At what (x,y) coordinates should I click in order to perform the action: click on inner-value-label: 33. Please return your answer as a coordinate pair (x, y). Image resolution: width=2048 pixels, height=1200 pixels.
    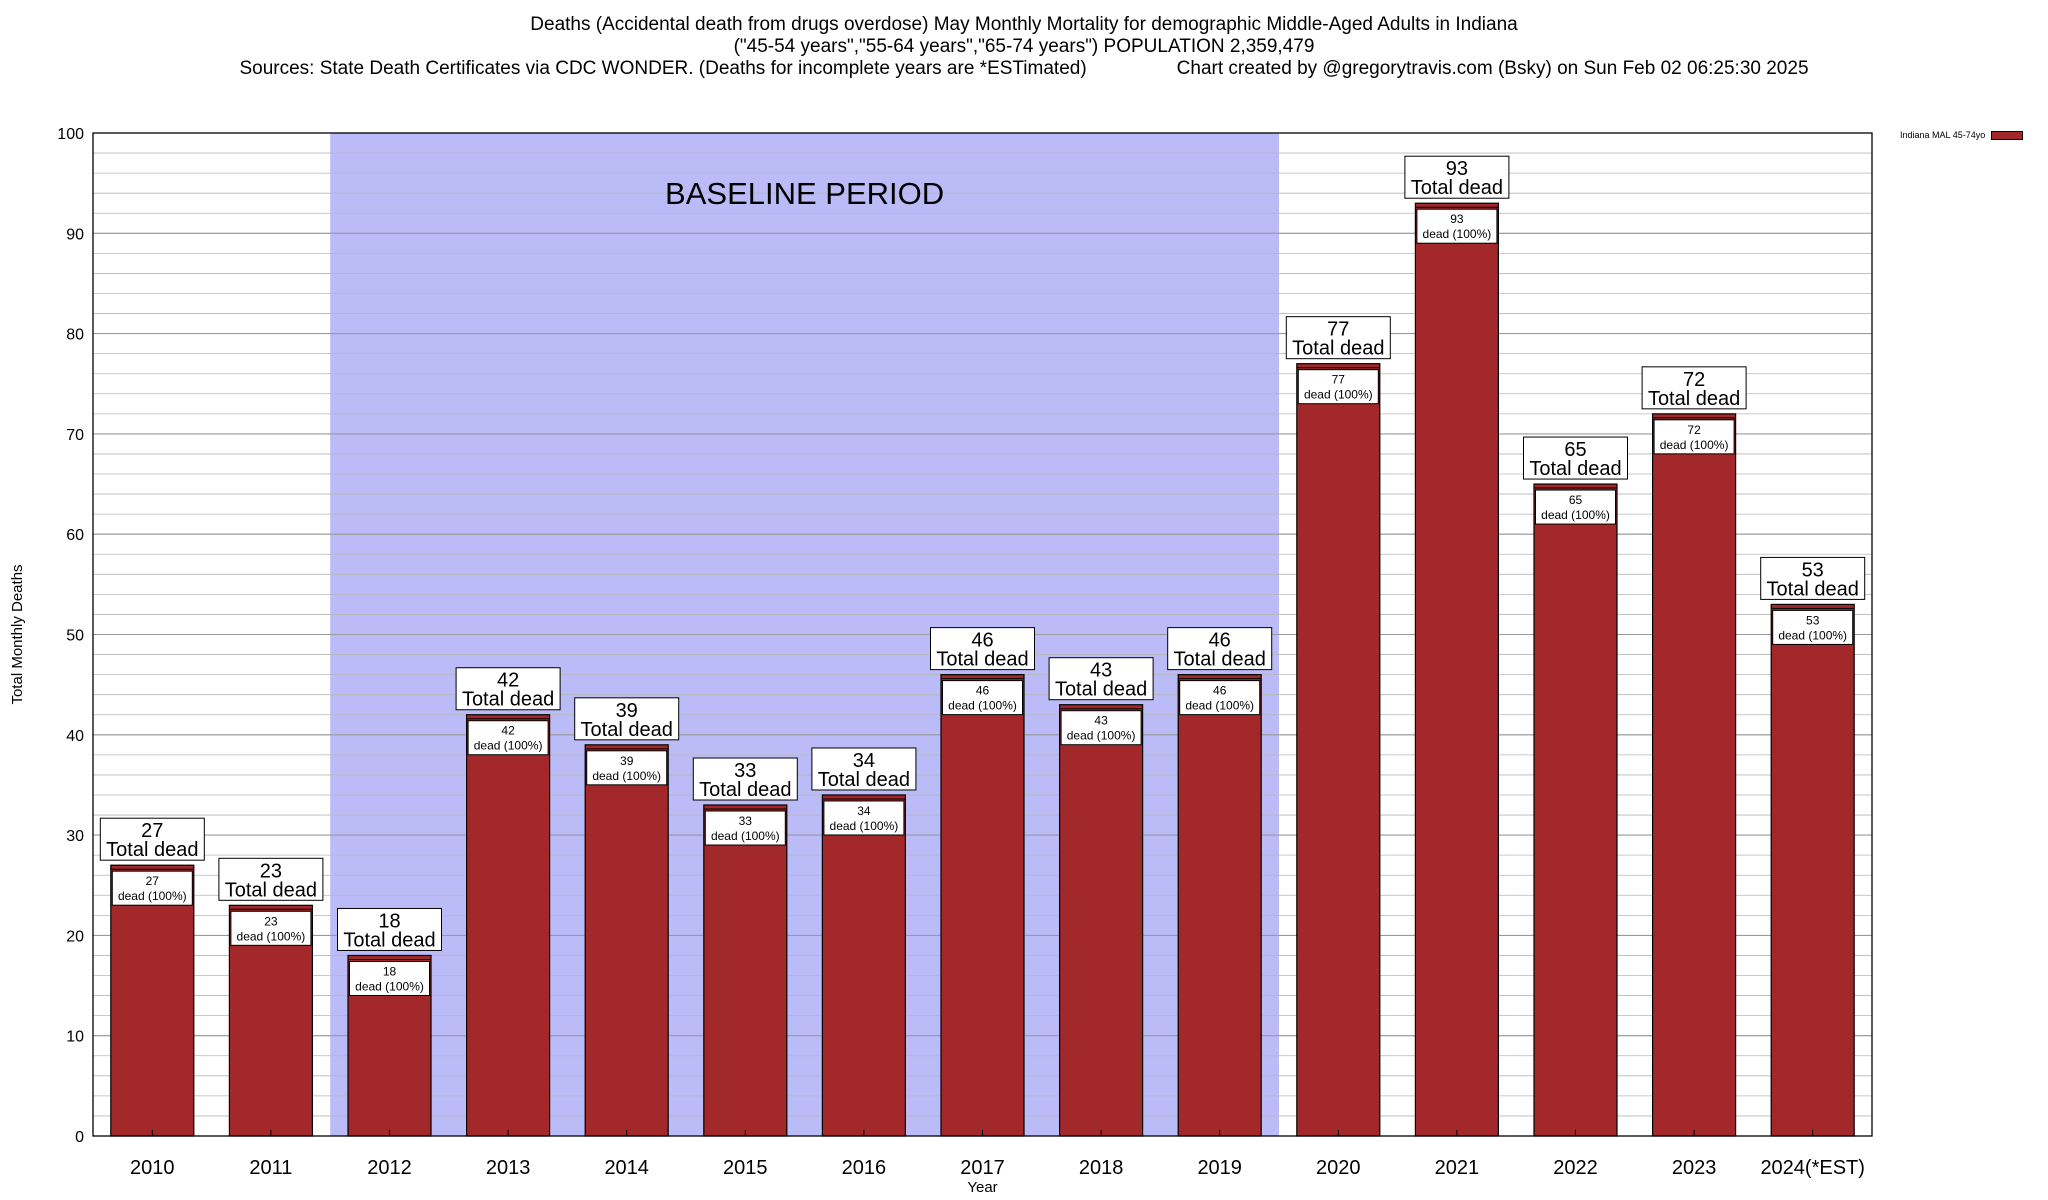
    Looking at the image, I should click on (746, 821).